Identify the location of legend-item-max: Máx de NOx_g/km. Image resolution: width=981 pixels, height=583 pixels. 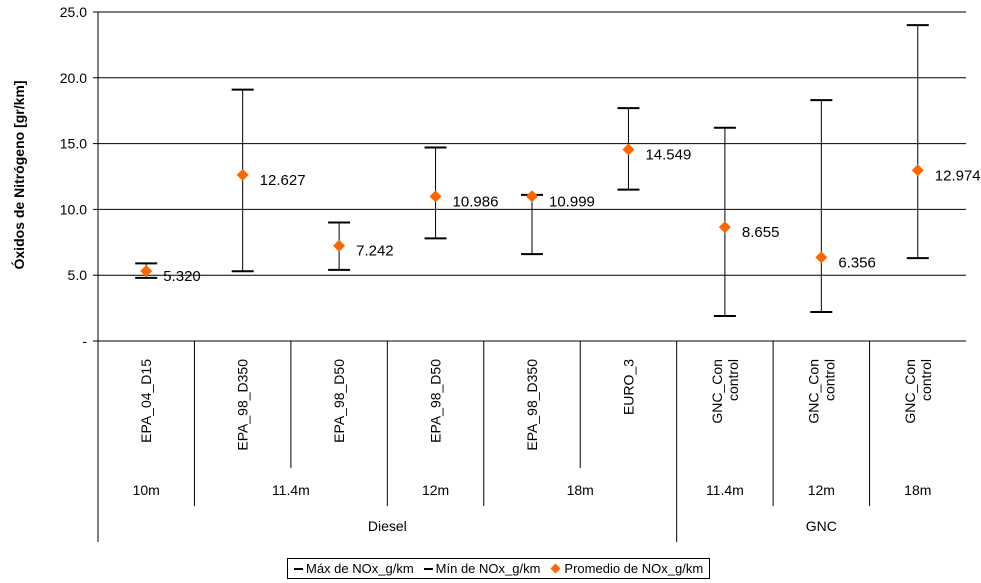
(354, 568).